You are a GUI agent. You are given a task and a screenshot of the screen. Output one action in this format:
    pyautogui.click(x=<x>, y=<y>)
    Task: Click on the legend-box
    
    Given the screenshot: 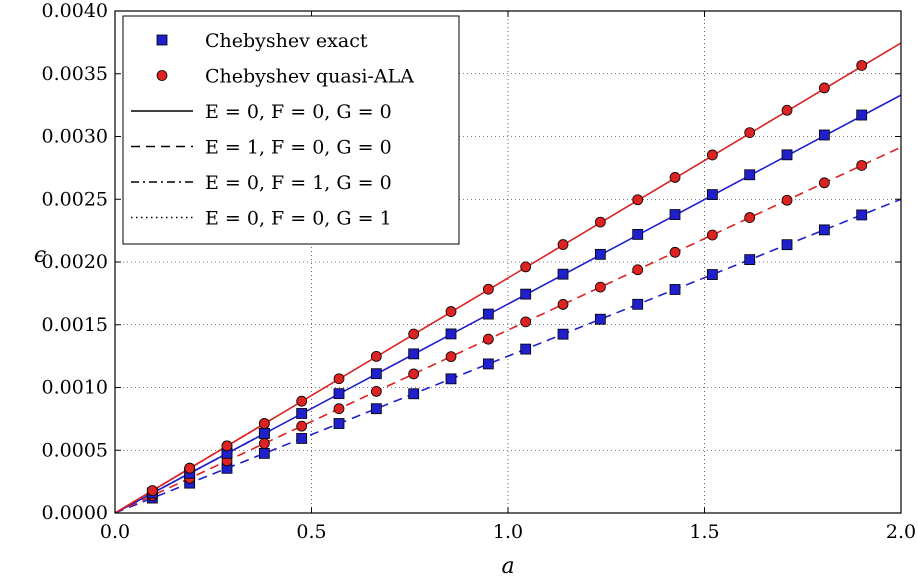 What is the action you would take?
    pyautogui.click(x=291, y=130)
    